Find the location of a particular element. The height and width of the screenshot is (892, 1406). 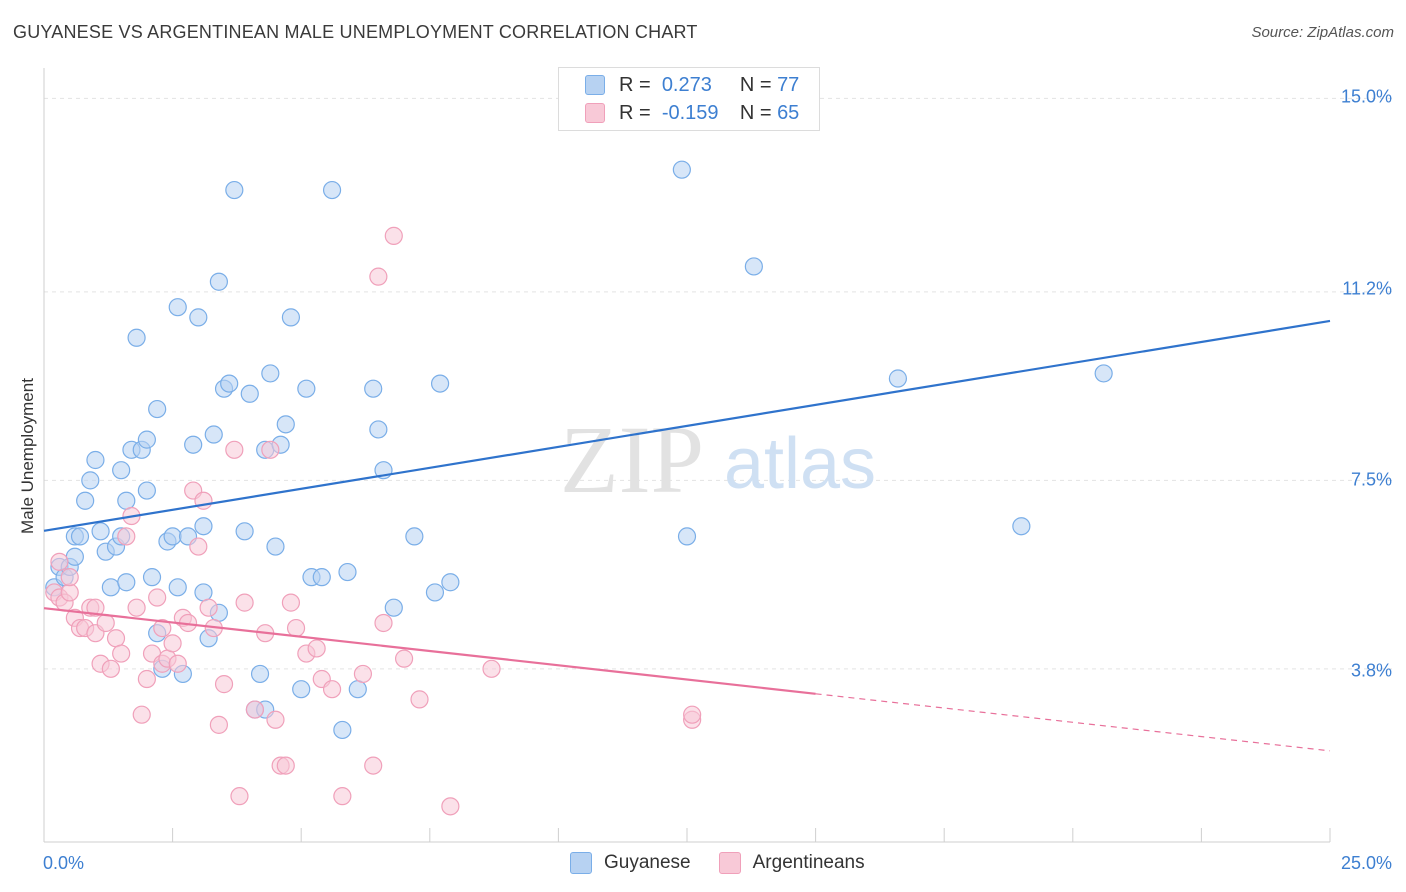

x-tick-label-min: 0.0% is located at coordinates (64, 863).